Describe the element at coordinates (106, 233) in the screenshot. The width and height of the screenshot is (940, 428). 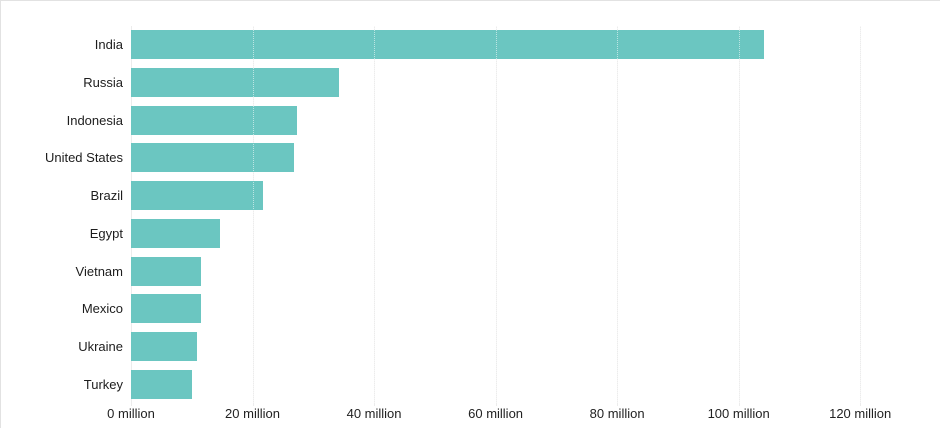
I see `category-label: Egypt` at that location.